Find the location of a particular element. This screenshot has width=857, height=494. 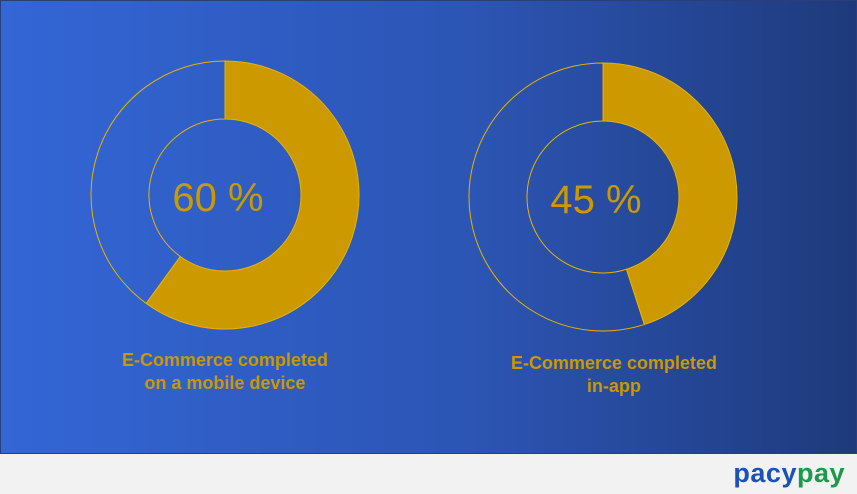

logo-part1: pacy is located at coordinates (765, 473).